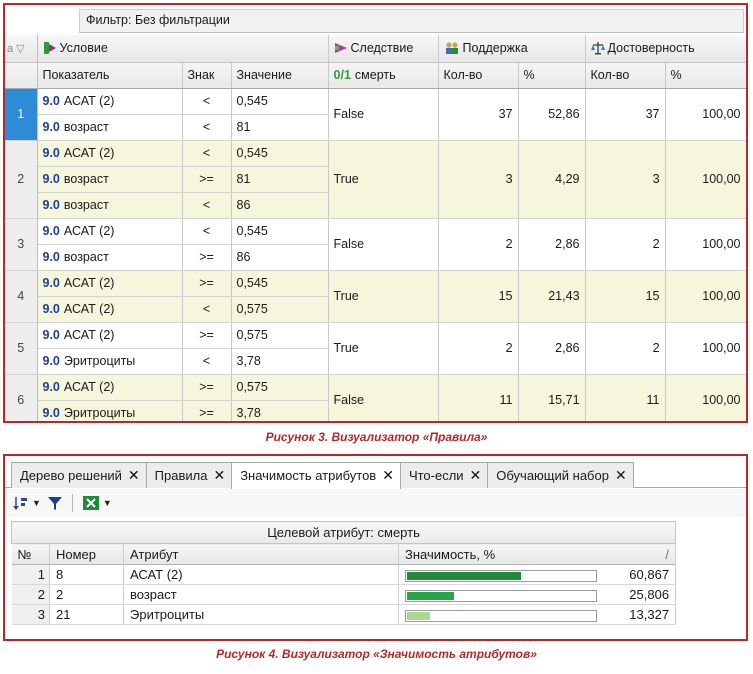 This screenshot has width=753, height=674. I want to click on table-row: 2 2 возраст 25,806, so click(344, 594).